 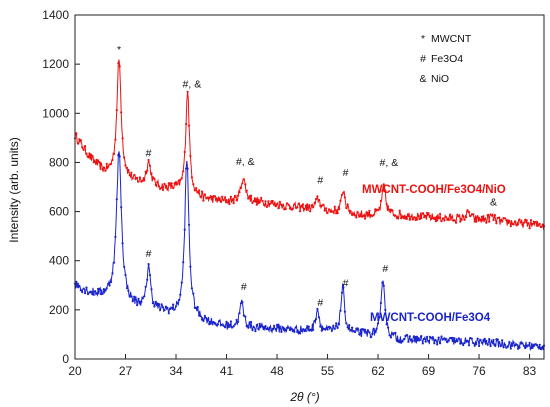 I want to click on y-tick-label: 600, so click(x=59, y=212).